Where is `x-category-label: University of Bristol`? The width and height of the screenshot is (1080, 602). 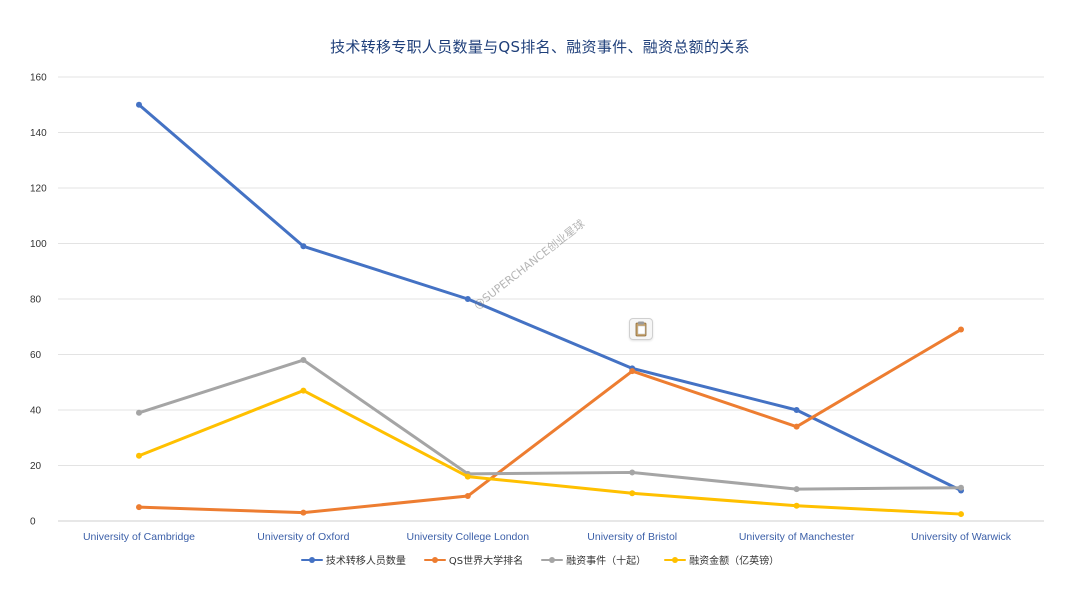
x-category-label: University of Bristol is located at coordinates (632, 537).